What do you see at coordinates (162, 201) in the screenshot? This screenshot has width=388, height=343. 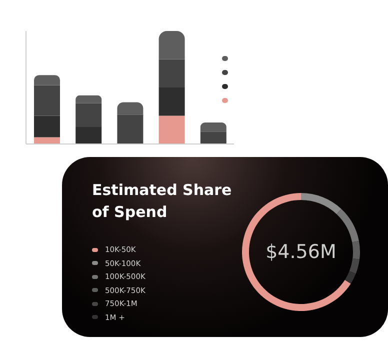 I see `chart-title: Estimated Share of Spend` at bounding box center [162, 201].